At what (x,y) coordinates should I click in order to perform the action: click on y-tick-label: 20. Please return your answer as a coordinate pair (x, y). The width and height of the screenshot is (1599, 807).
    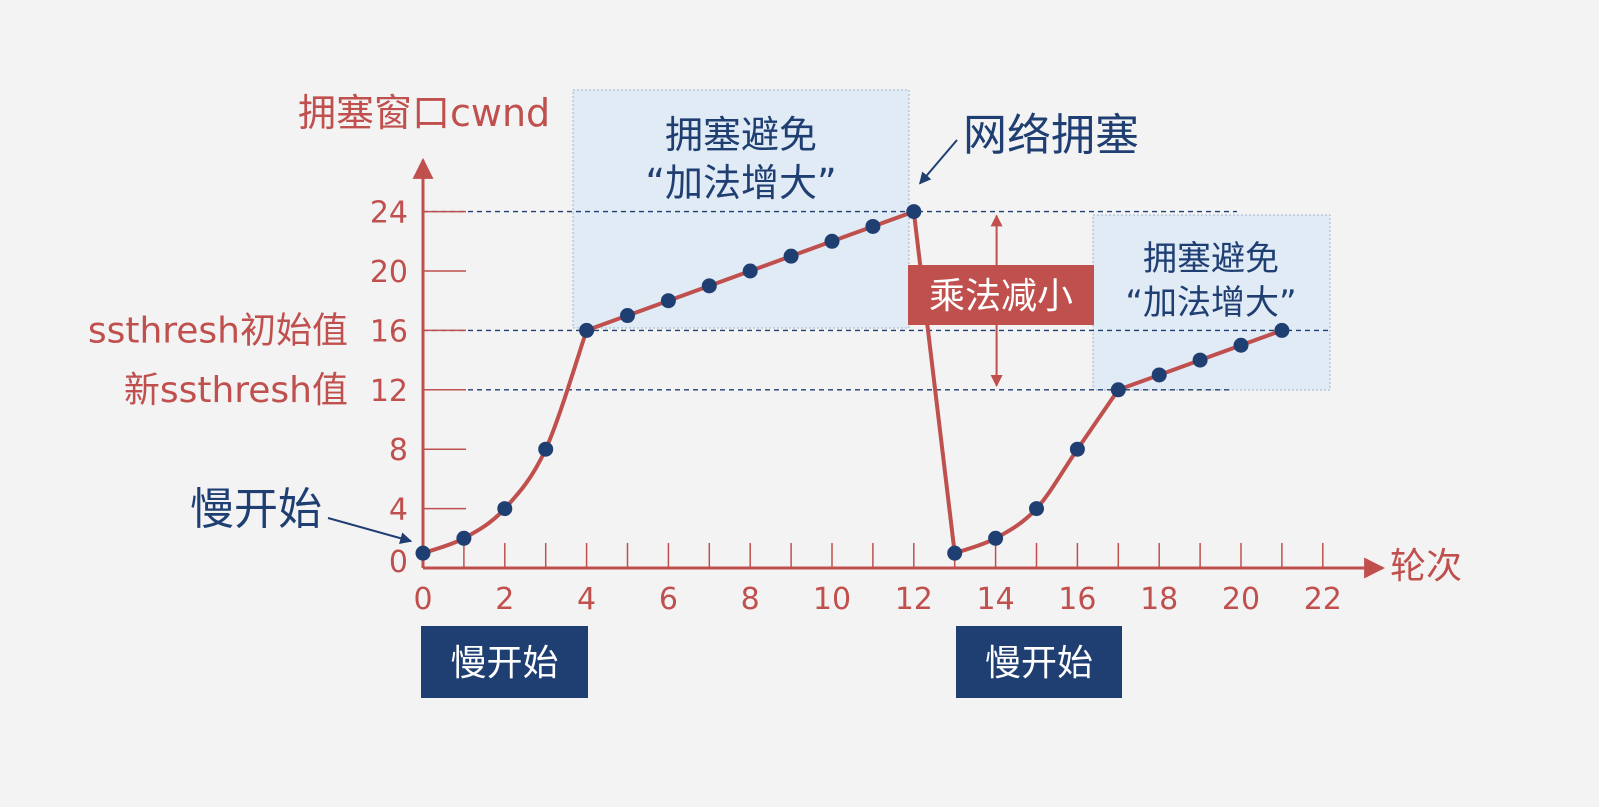
    Looking at the image, I should click on (389, 272).